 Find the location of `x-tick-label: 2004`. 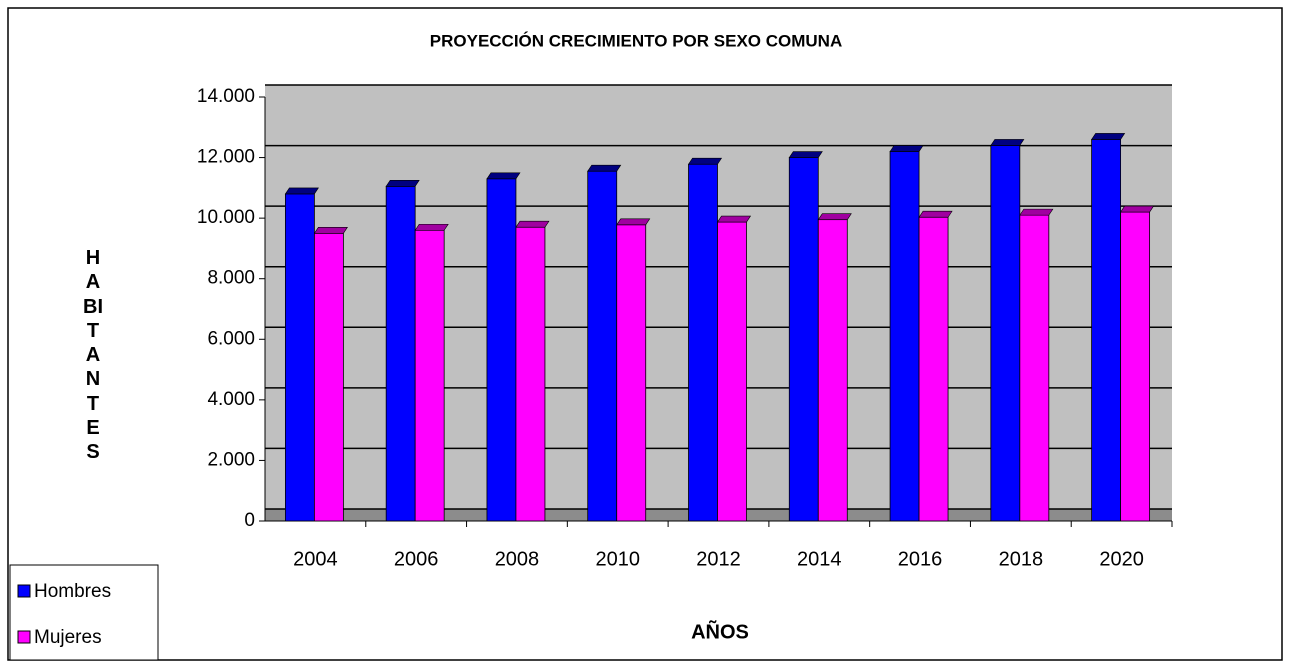

x-tick-label: 2004 is located at coordinates (315, 559).